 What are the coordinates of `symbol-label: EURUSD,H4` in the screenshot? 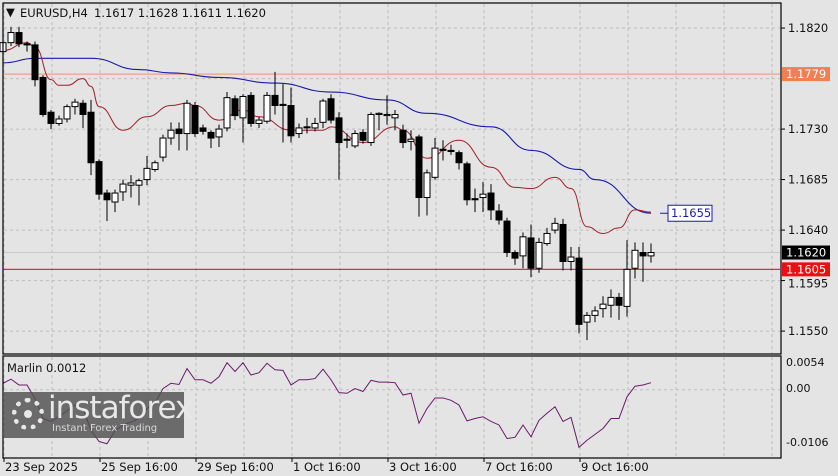 It's located at (54, 13).